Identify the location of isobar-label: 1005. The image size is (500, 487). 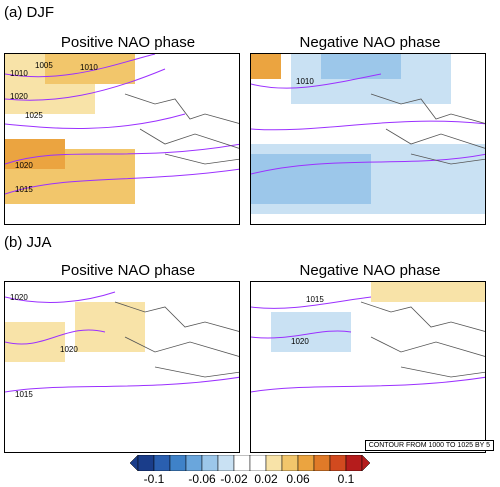
(44, 65).